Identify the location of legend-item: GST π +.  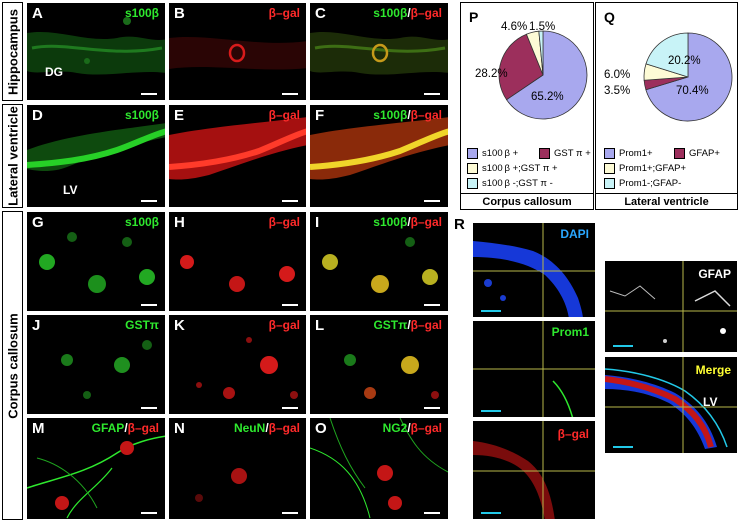
(565, 153).